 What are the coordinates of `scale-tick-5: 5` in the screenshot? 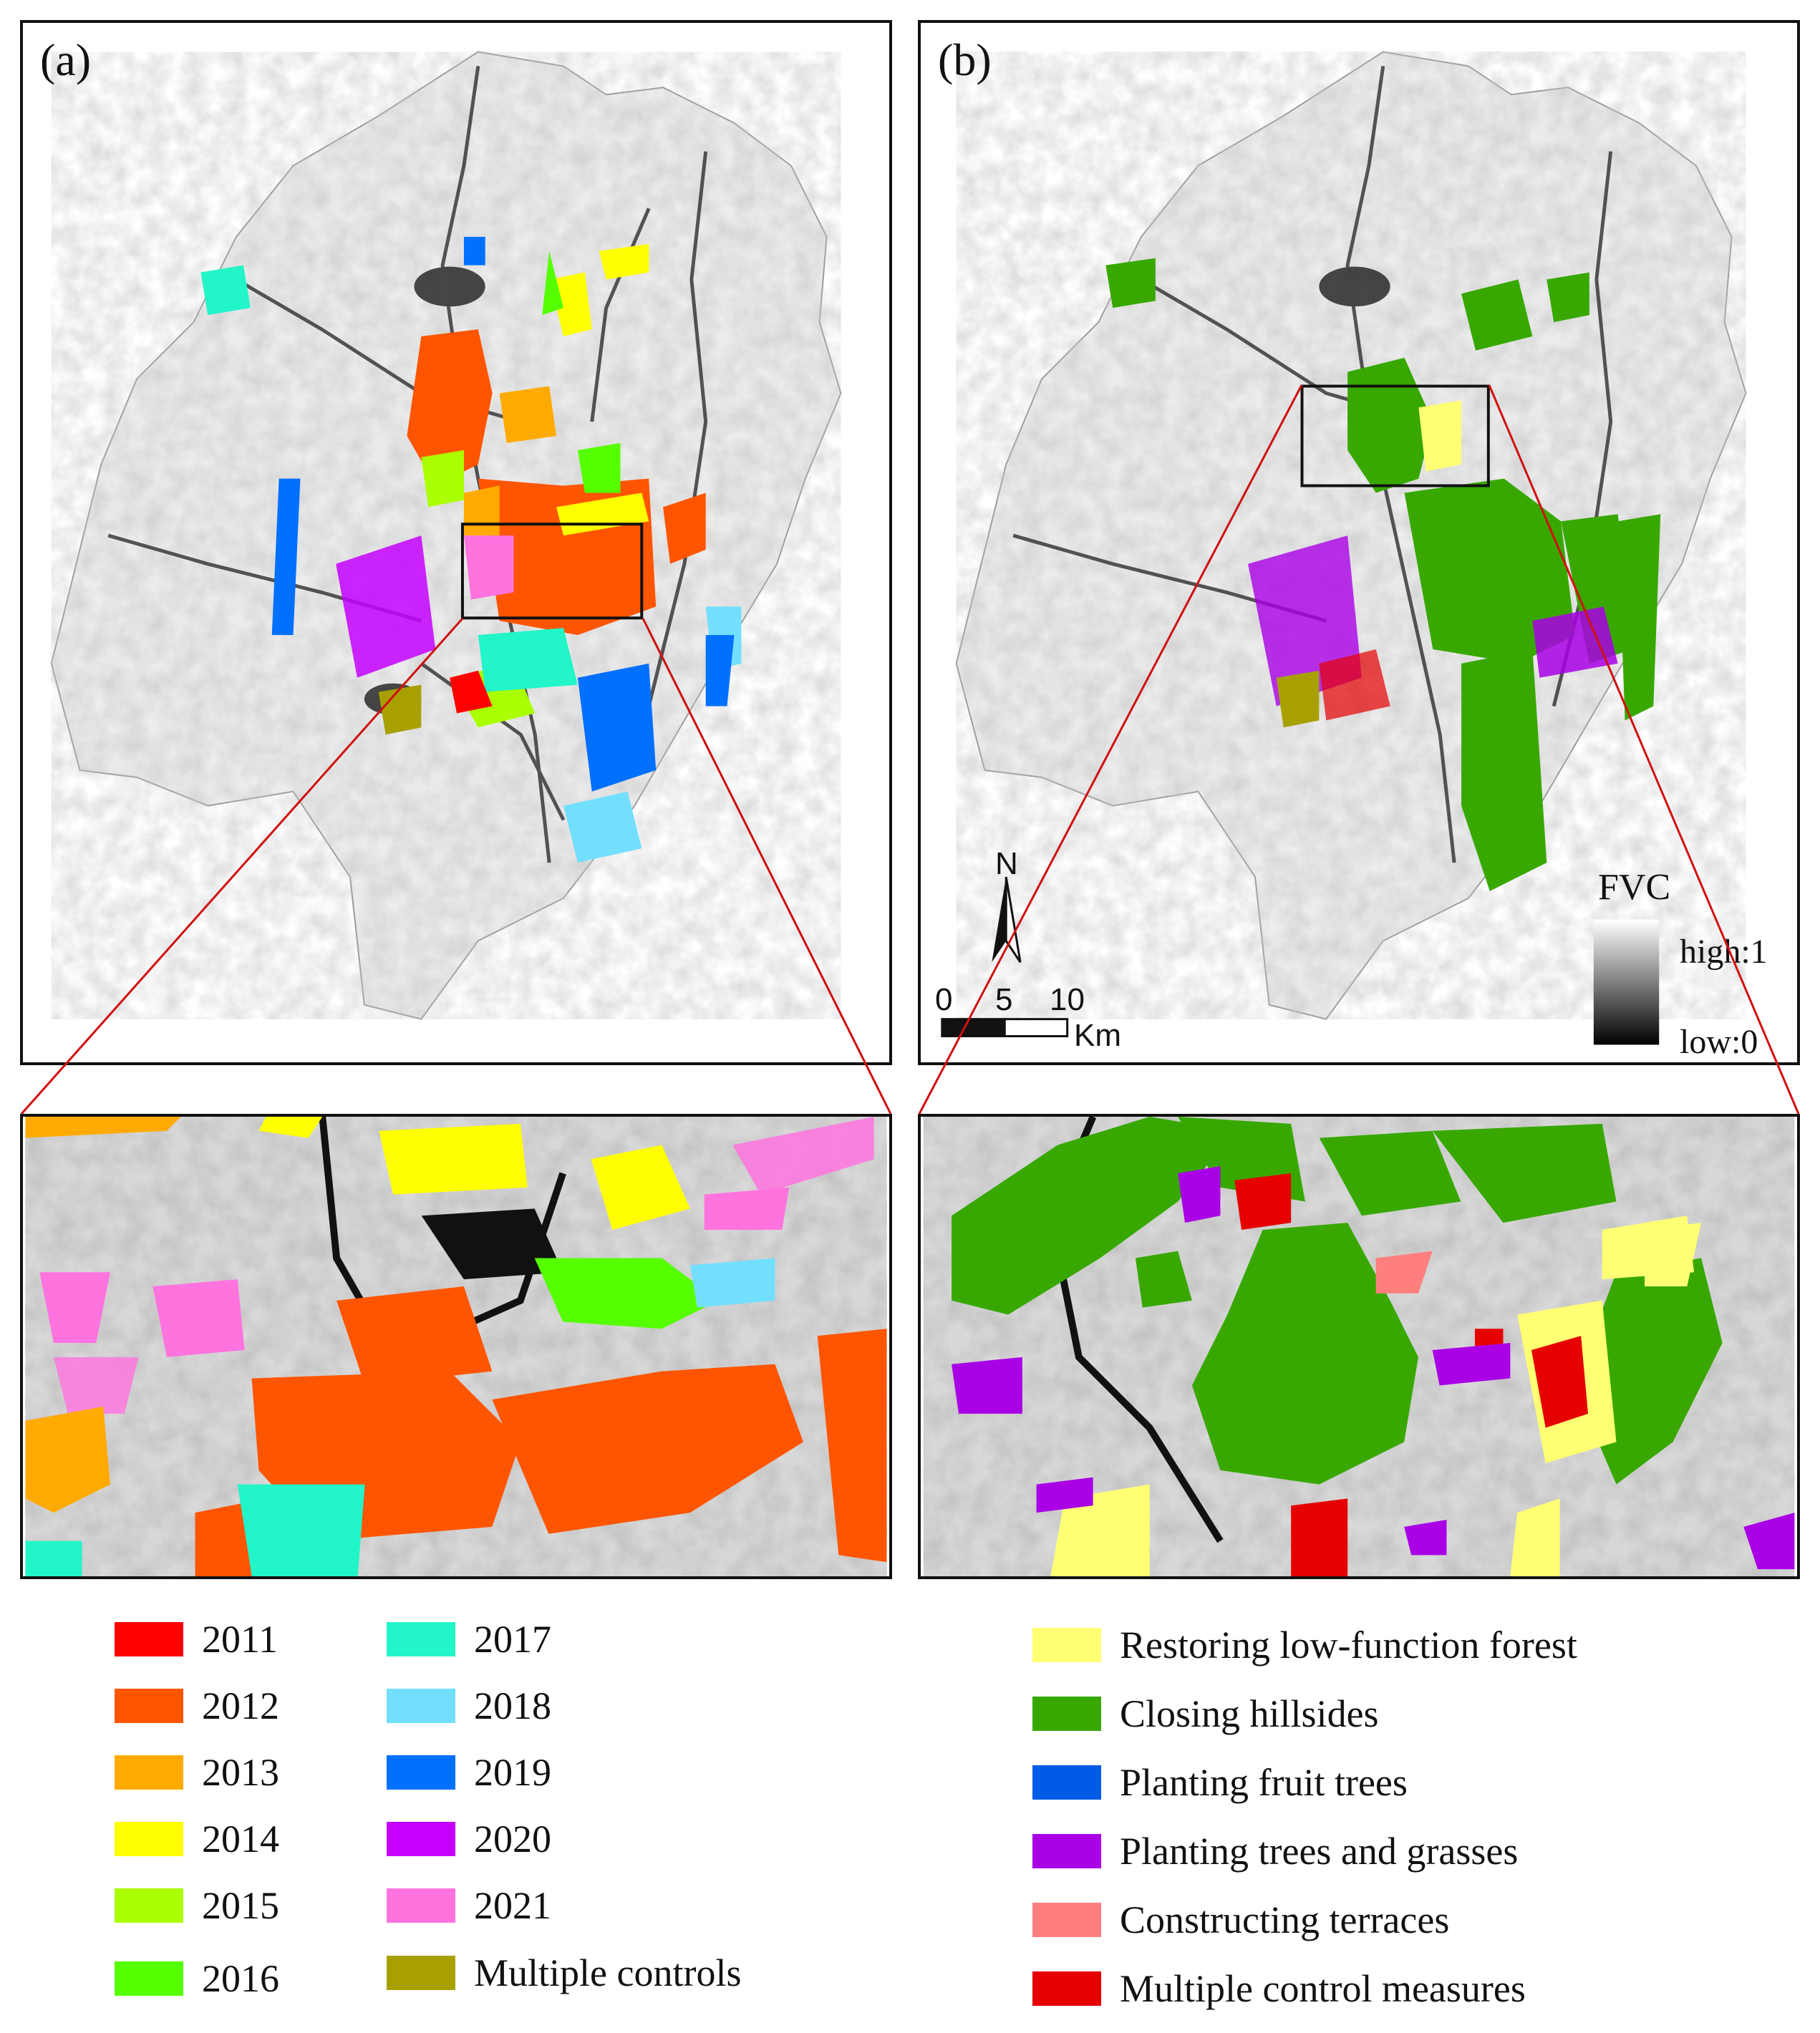 It's located at (1004, 999).